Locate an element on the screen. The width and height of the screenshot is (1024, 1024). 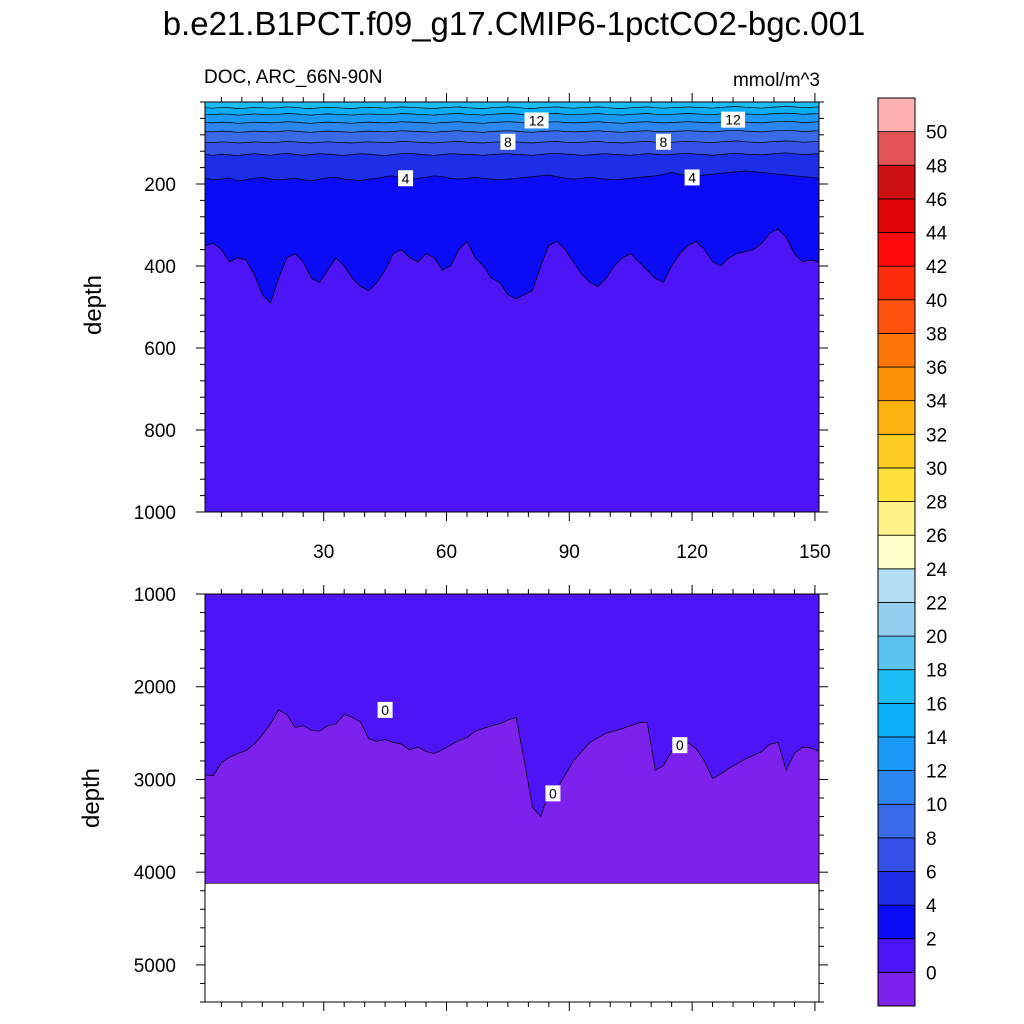
x-tick-label: 150 is located at coordinates (815, 552).